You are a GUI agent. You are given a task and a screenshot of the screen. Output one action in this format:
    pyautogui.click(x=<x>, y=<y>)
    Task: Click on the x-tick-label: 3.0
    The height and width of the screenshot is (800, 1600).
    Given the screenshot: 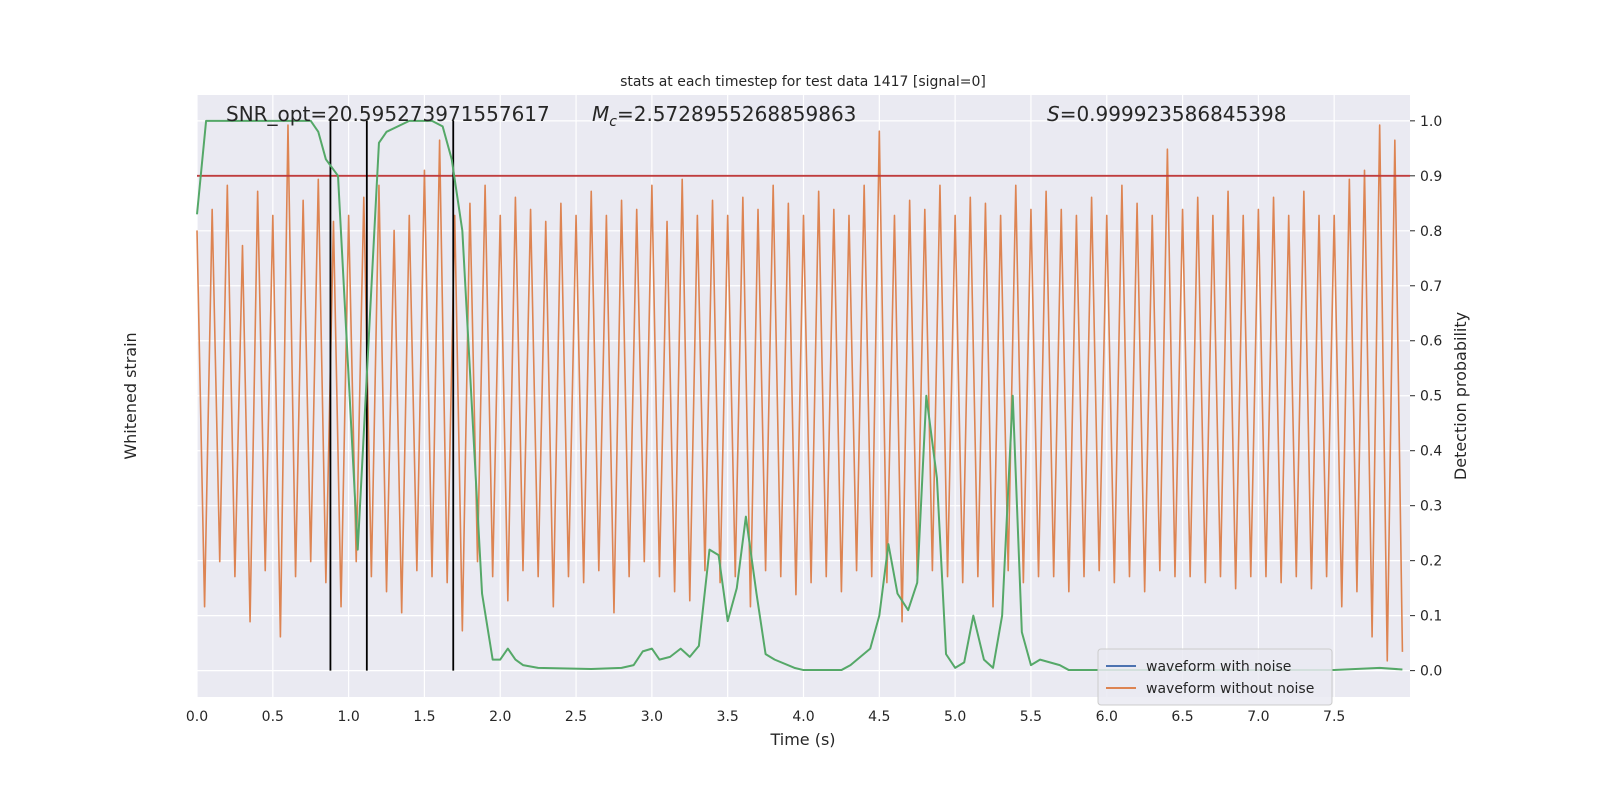 What is the action you would take?
    pyautogui.click(x=652, y=717)
    